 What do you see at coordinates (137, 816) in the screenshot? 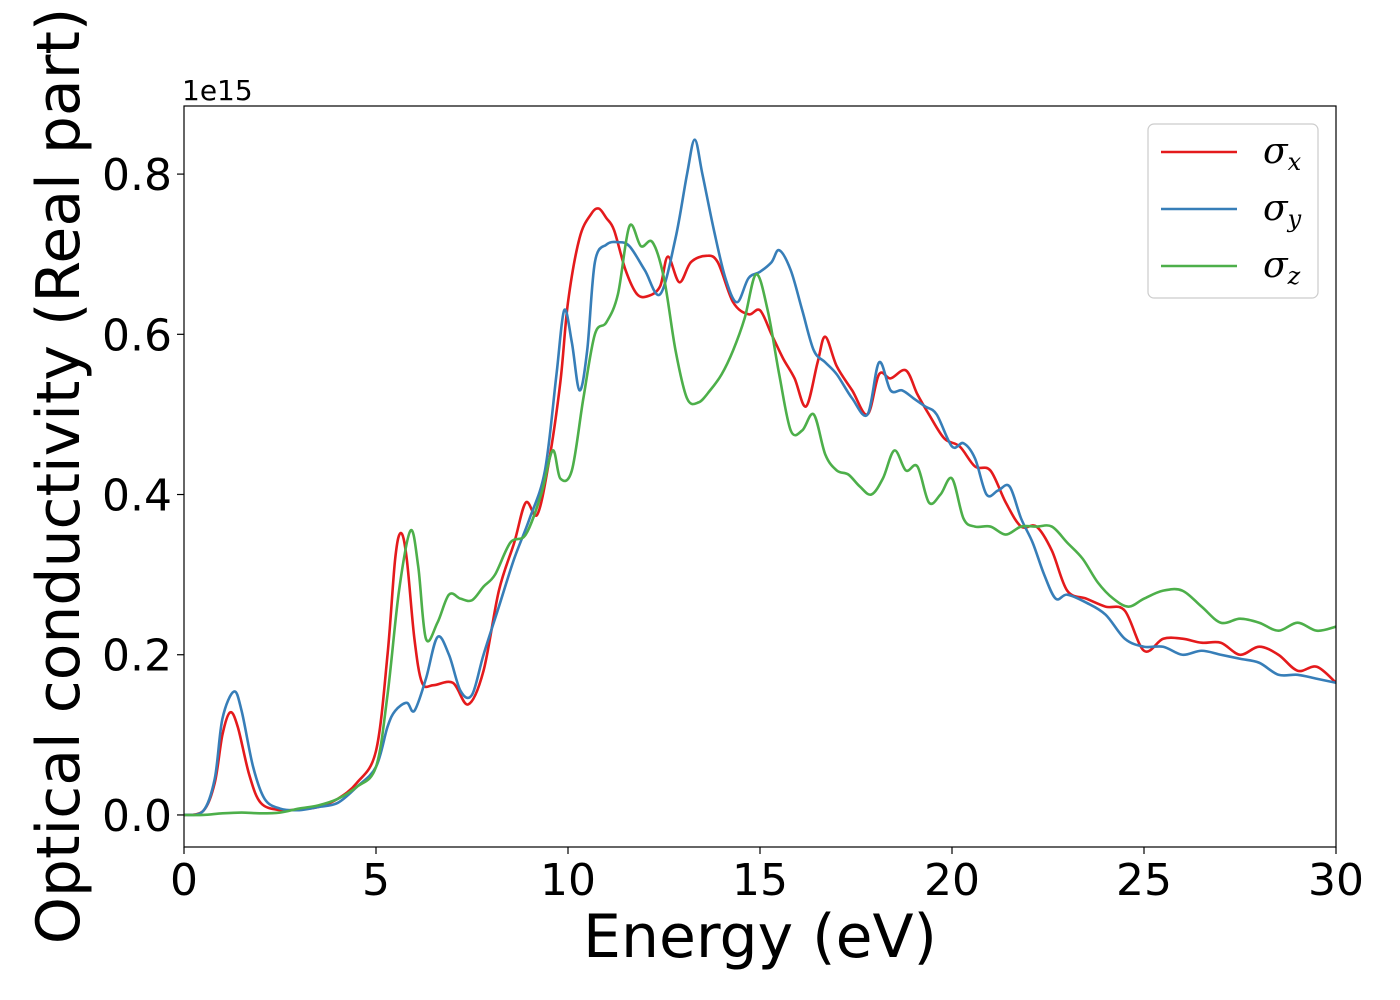
I see `y-tick-label: 0.0` at bounding box center [137, 816].